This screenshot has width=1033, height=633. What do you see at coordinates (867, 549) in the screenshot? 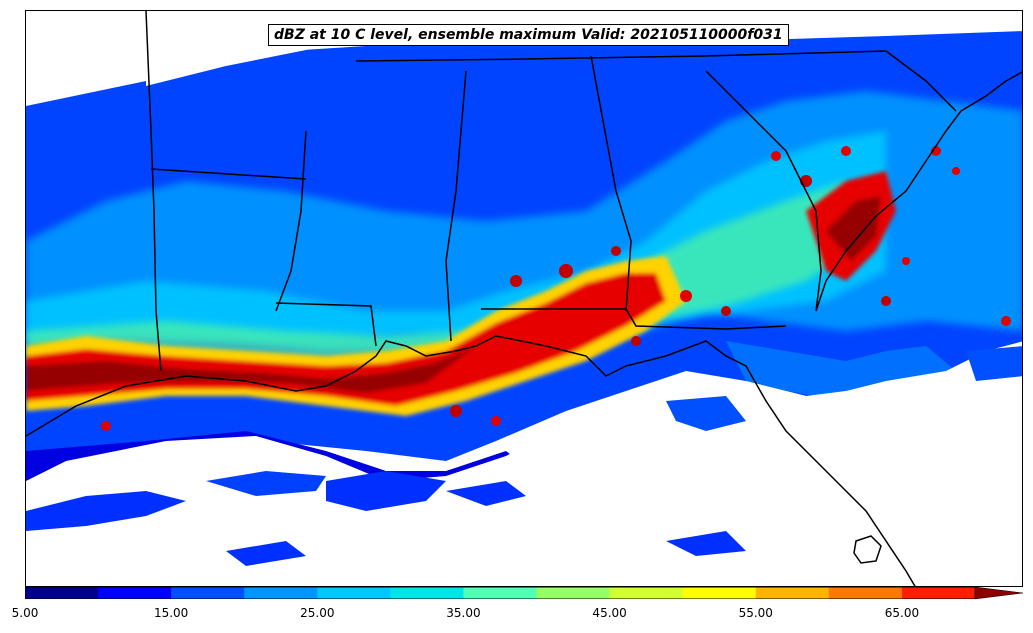
I see `lake-okeechobee` at bounding box center [867, 549].